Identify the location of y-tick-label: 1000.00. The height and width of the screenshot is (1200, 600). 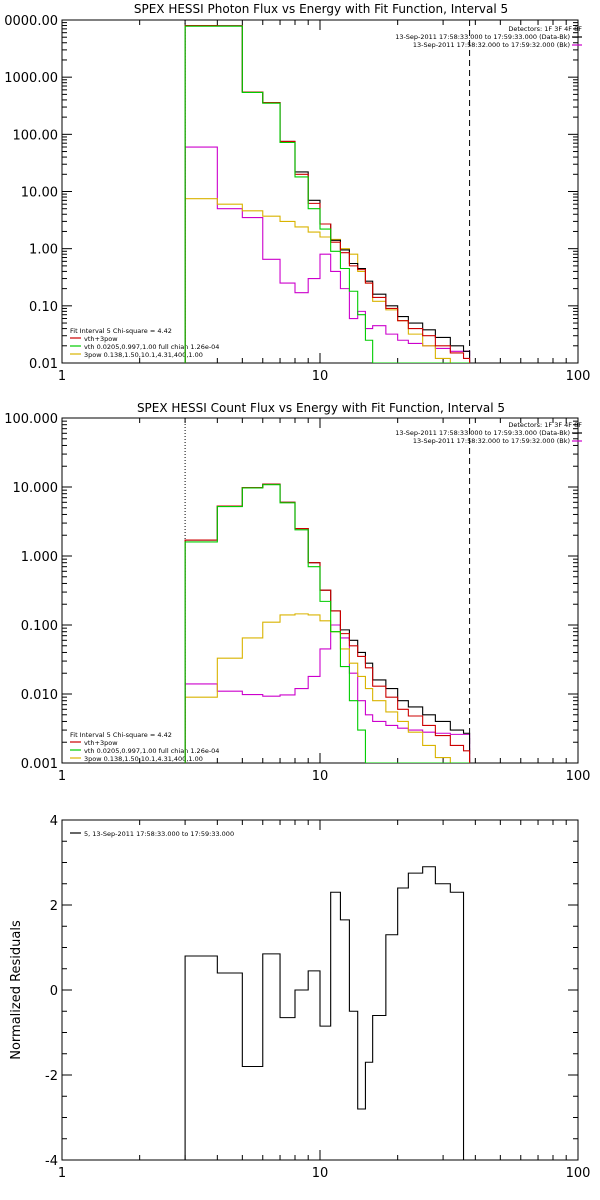
(31, 78).